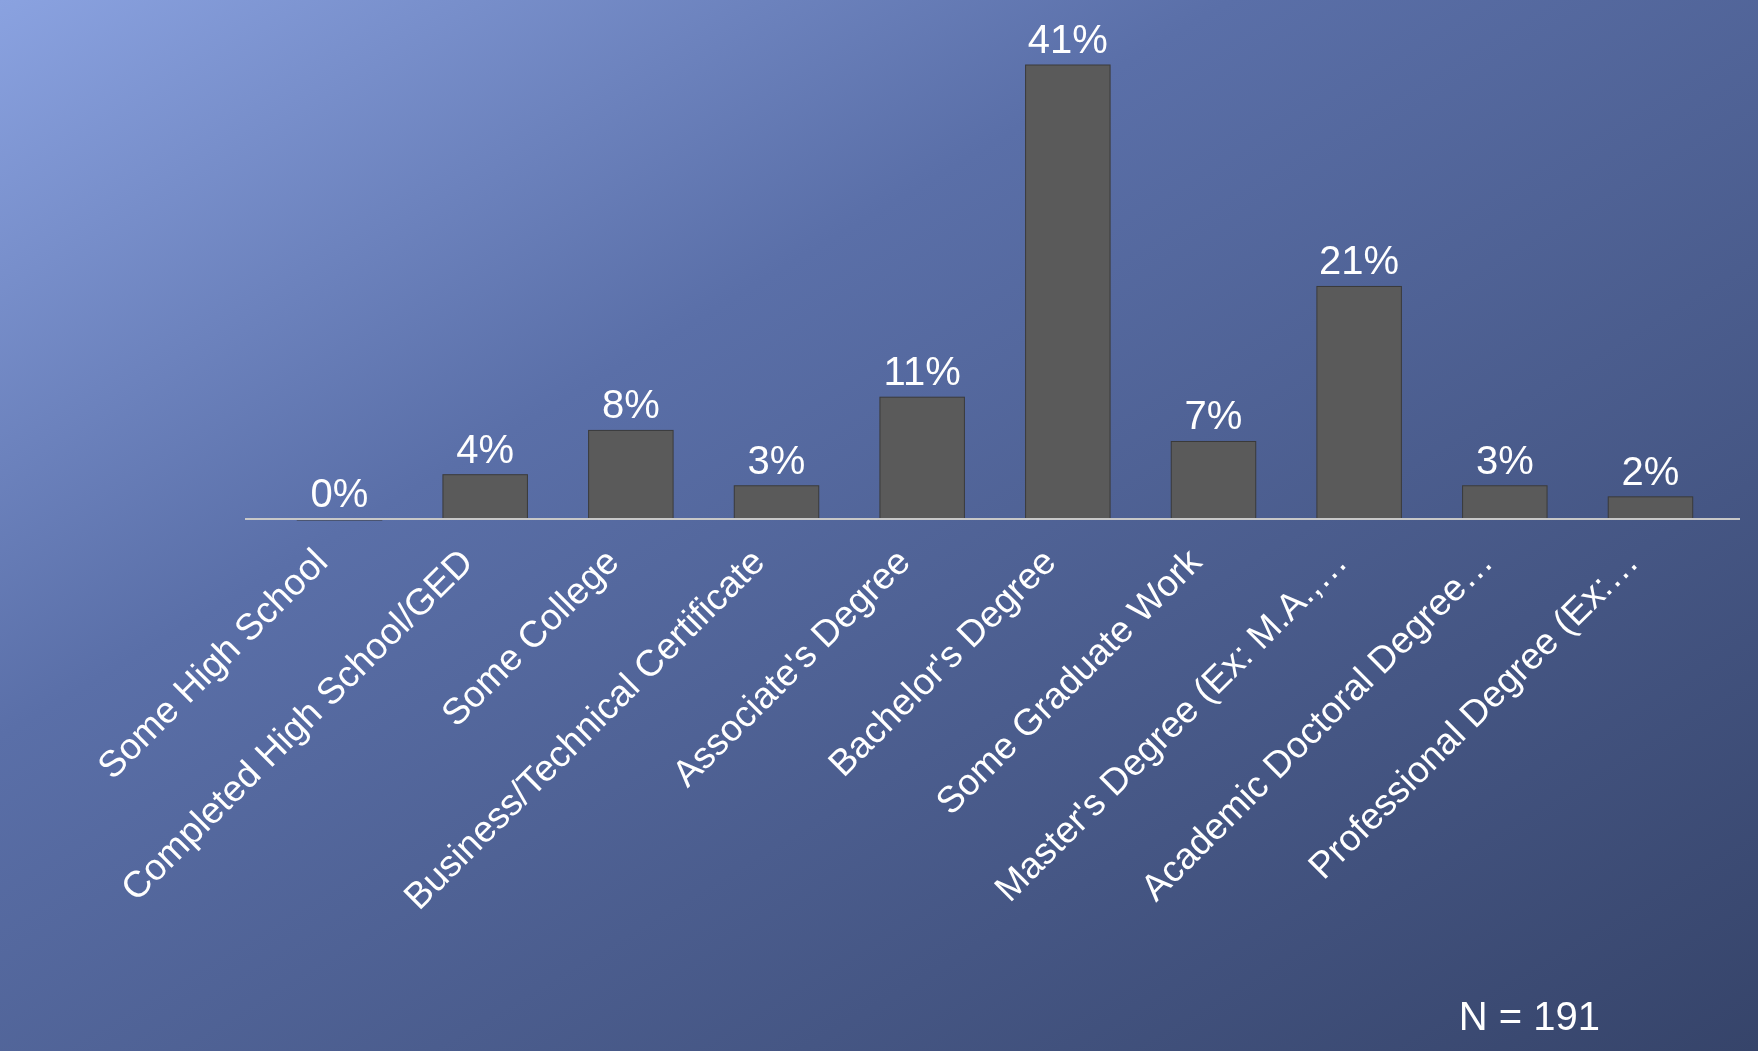  Describe the element at coordinates (922, 371) in the screenshot. I see `data-label: 11%` at that location.